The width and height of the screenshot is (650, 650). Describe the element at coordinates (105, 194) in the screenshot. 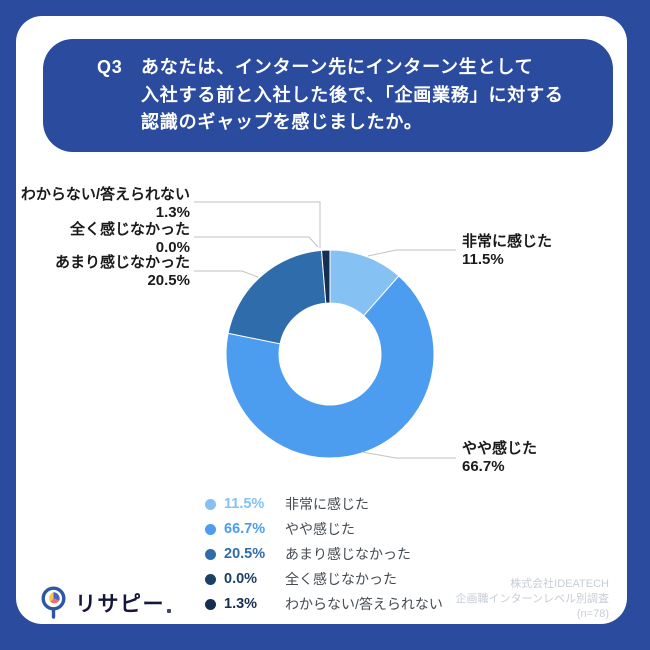

I see `callout-label: わからない/答えられない` at that location.